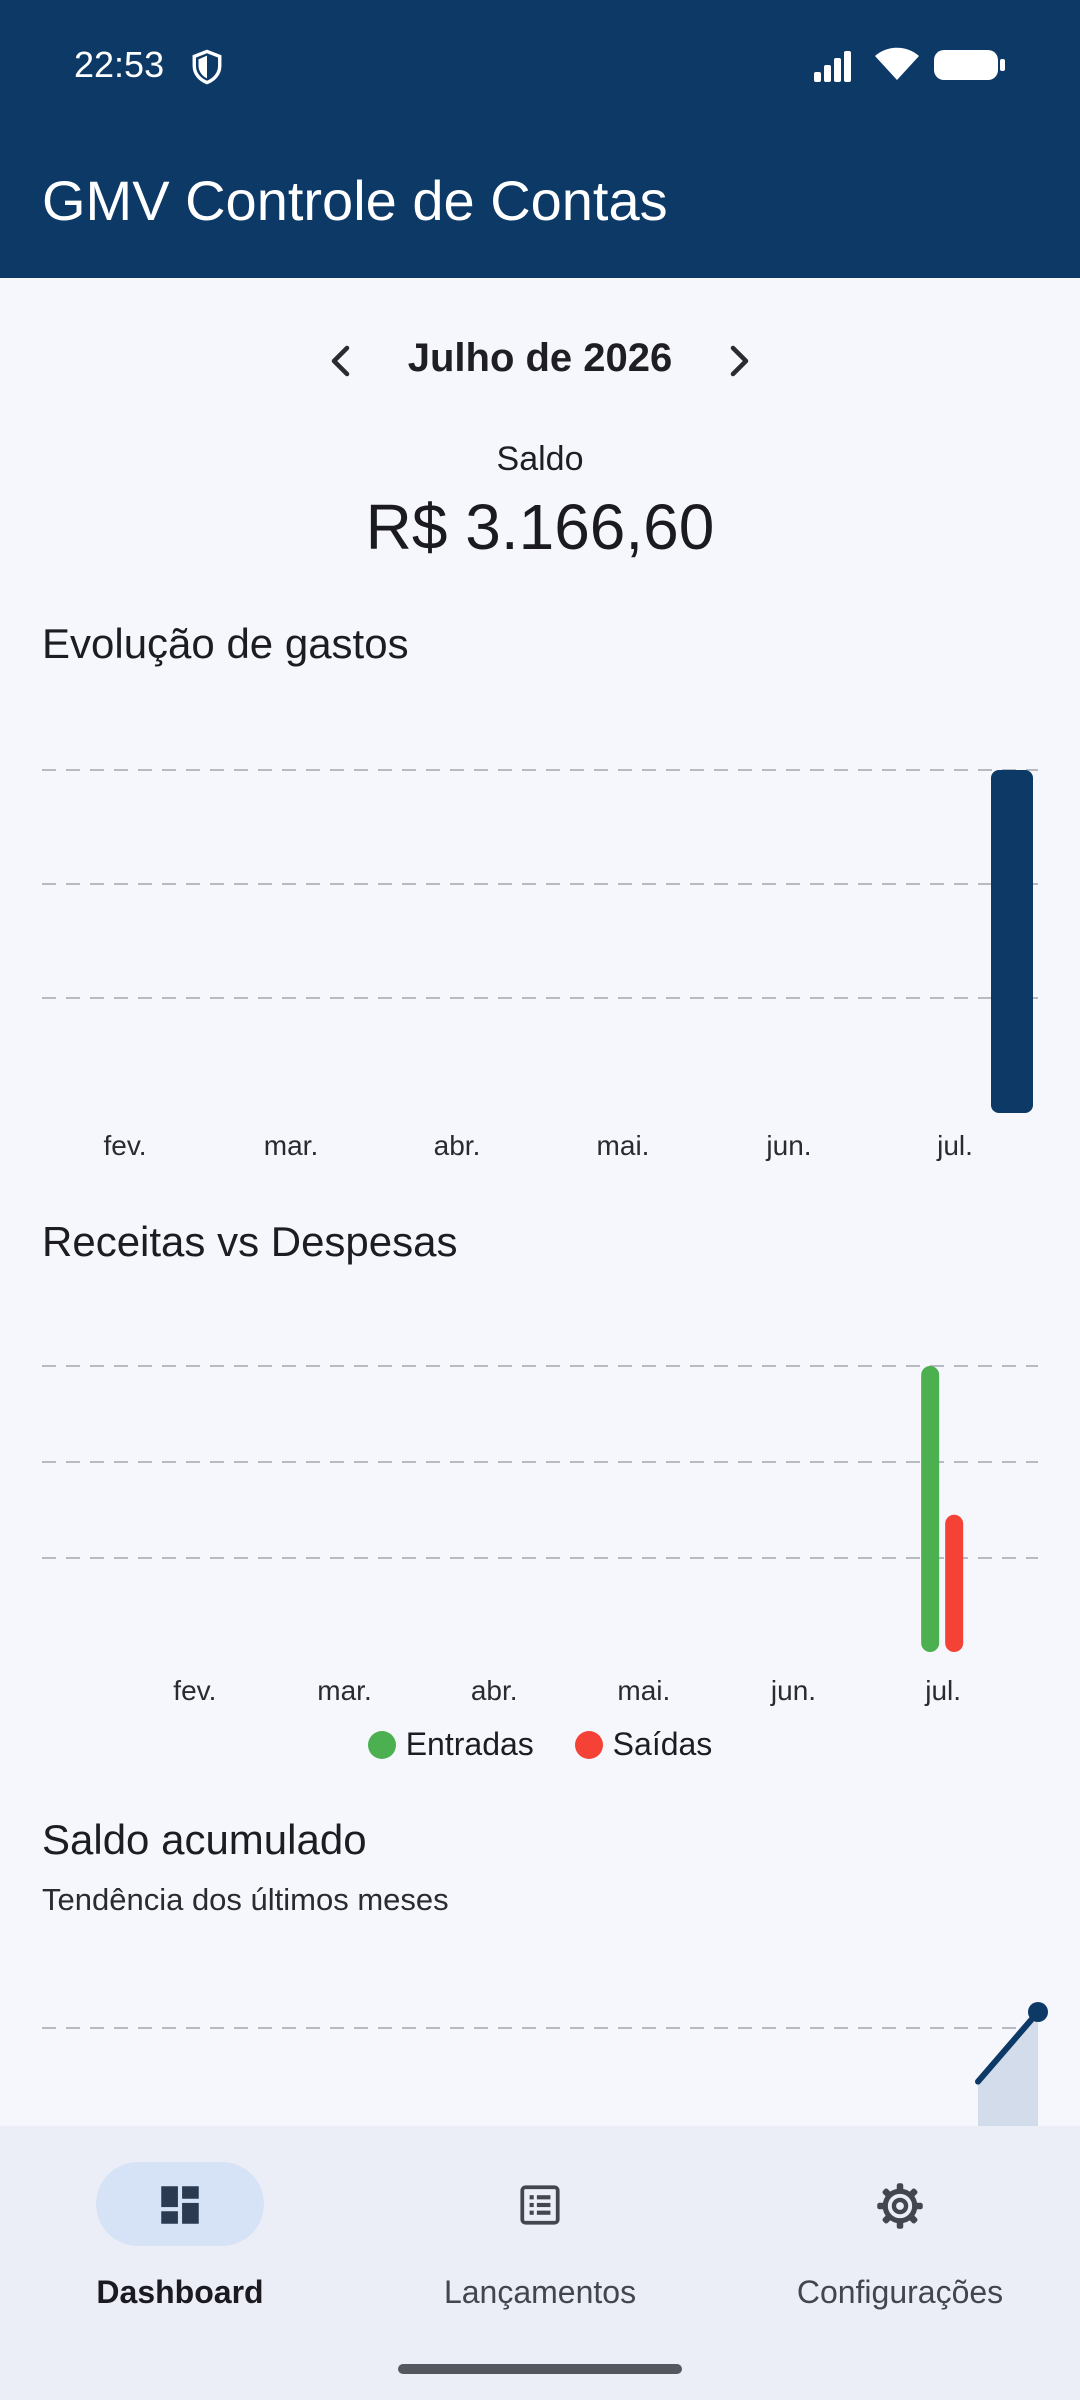 The height and width of the screenshot is (2400, 1080). I want to click on dashboard-icon, so click(180, 2205).